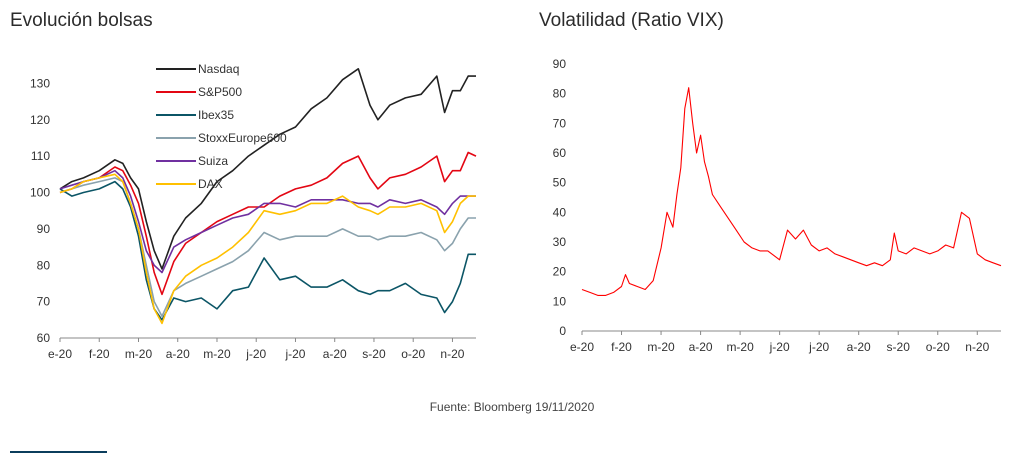 The width and height of the screenshot is (1024, 455). Describe the element at coordinates (512, 407) in the screenshot. I see `source-note: Fuente: Bloomberg 19/11/2020` at that location.